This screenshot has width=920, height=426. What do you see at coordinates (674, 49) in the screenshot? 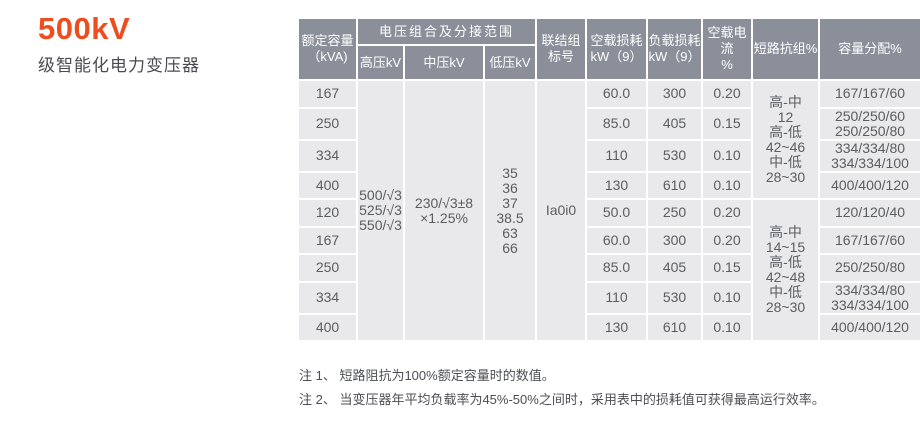
I see `header-load-loss: 负载损耗 kW（9）` at bounding box center [674, 49].